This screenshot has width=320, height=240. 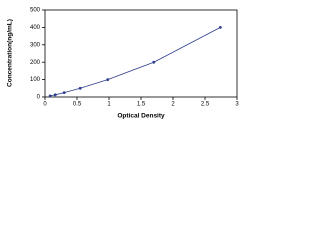 What do you see at coordinates (45, 105) in the screenshot?
I see `x-tick-label: 0` at bounding box center [45, 105].